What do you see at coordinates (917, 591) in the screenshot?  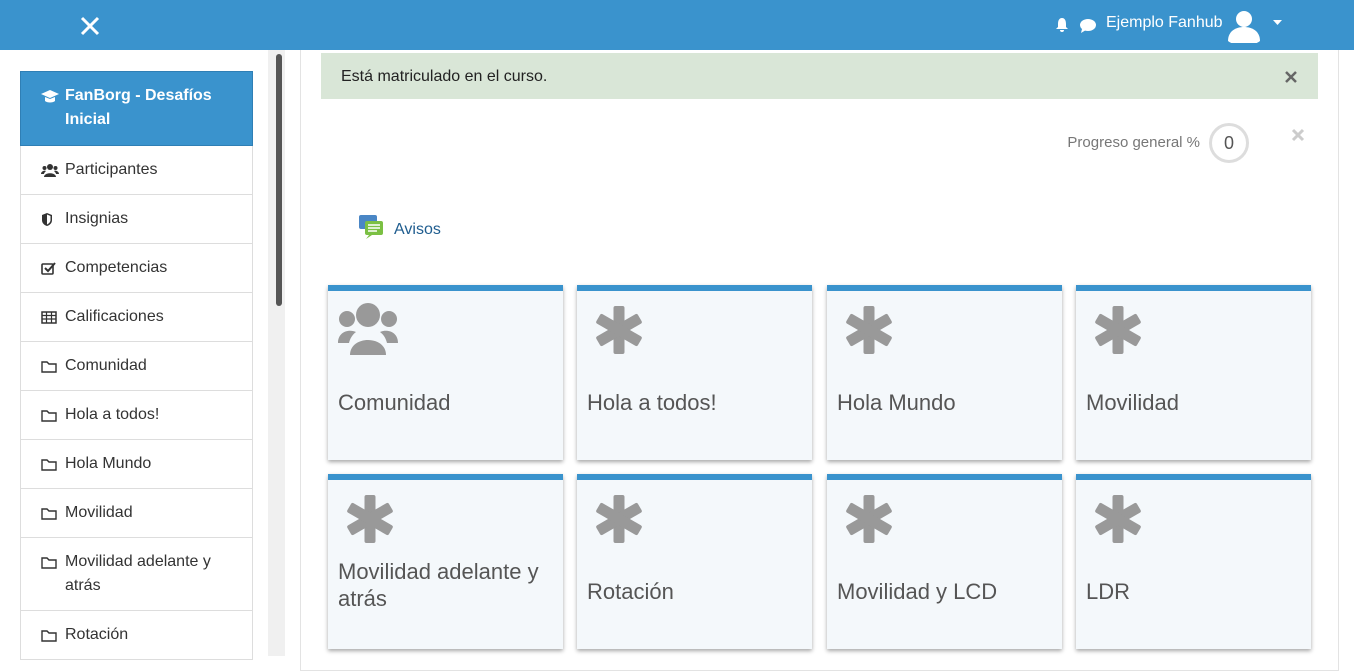 I see `tile-title: Movilidad y LCD` at bounding box center [917, 591].